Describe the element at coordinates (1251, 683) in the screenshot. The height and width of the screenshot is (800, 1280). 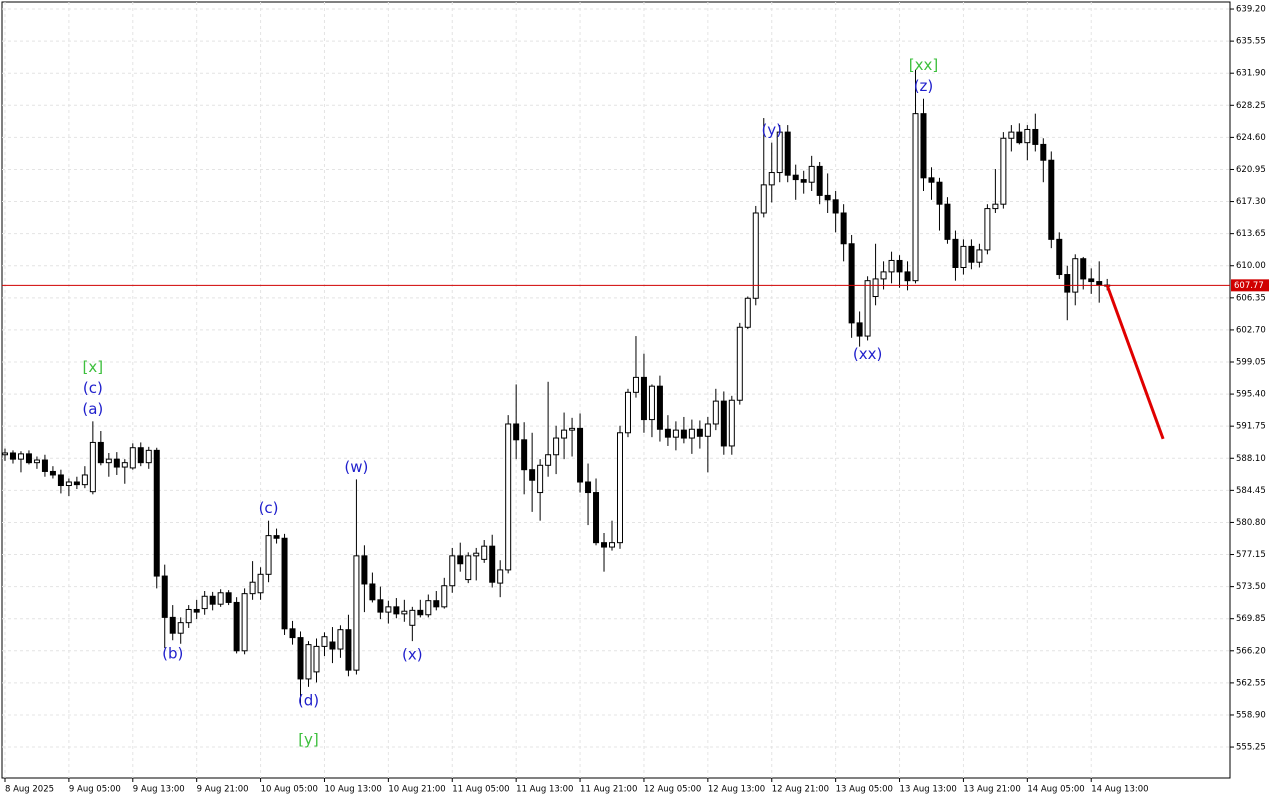
I see `y-tick-label: 562.55` at that location.